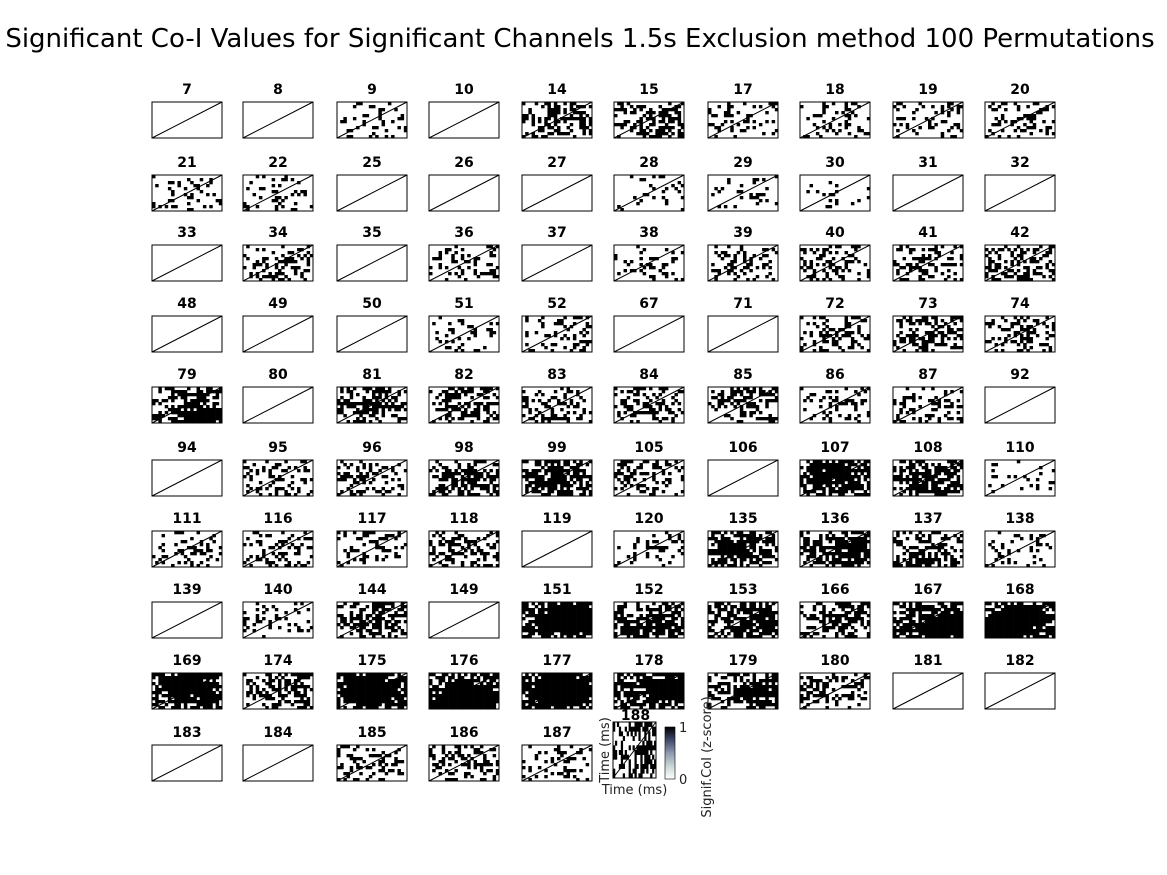  What do you see at coordinates (372, 263) in the screenshot?
I see `diagonal-line` at bounding box center [372, 263].